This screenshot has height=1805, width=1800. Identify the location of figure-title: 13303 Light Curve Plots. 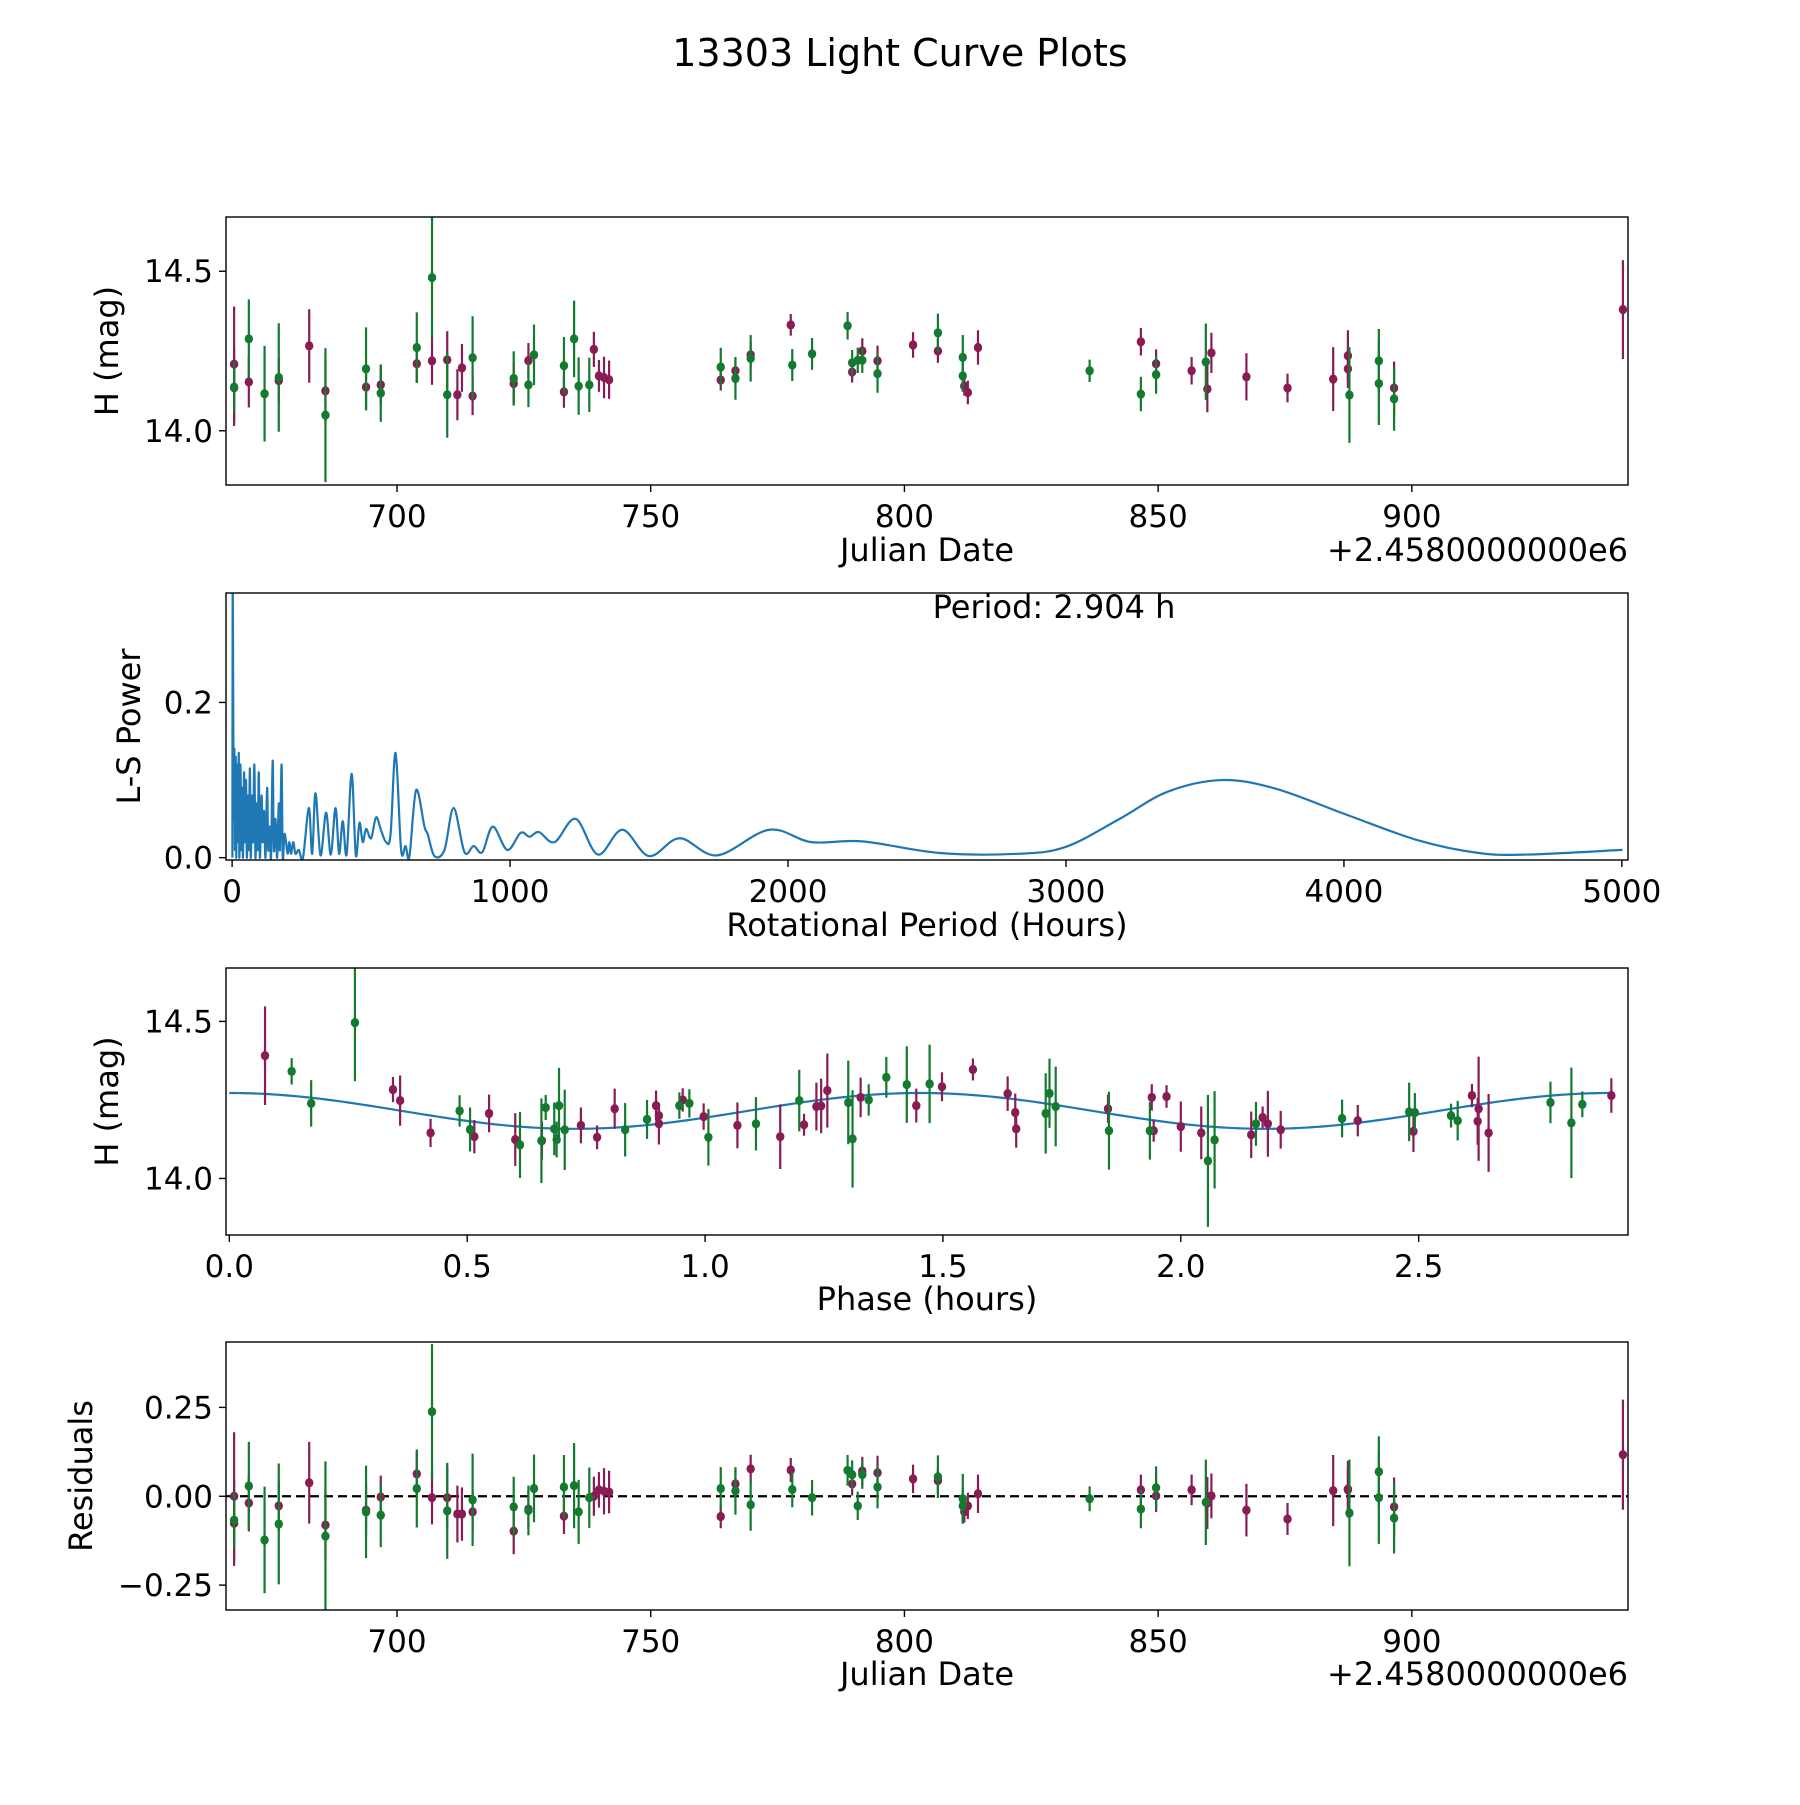
(899, 53).